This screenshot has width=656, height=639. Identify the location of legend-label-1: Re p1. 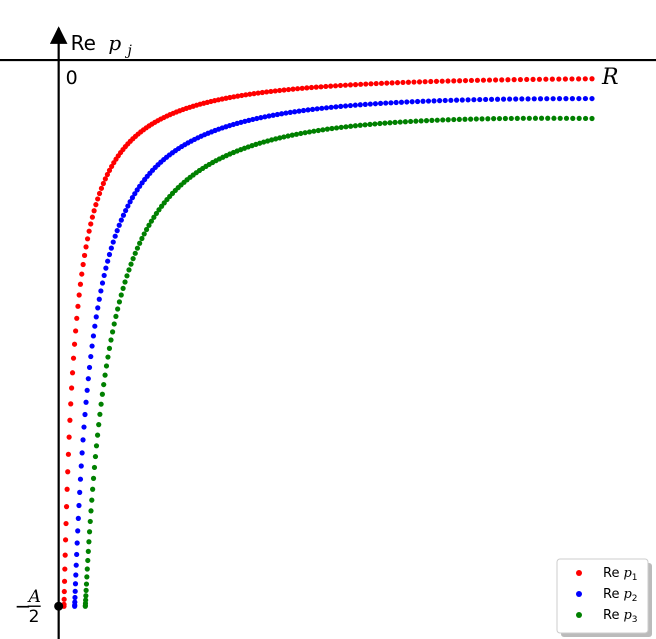
(620, 574).